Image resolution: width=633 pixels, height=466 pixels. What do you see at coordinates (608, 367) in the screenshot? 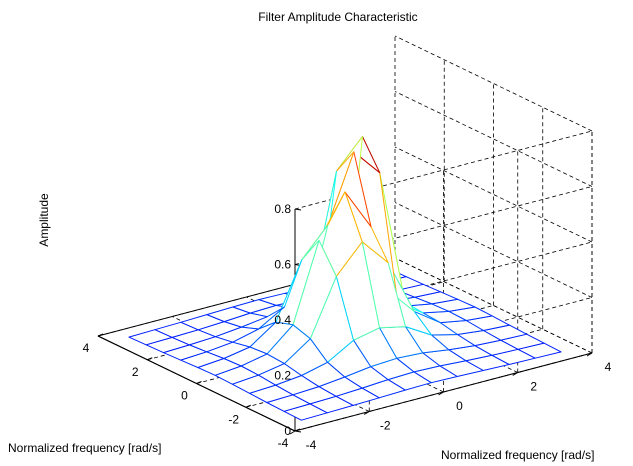
I see `y-tick-label: 4` at bounding box center [608, 367].